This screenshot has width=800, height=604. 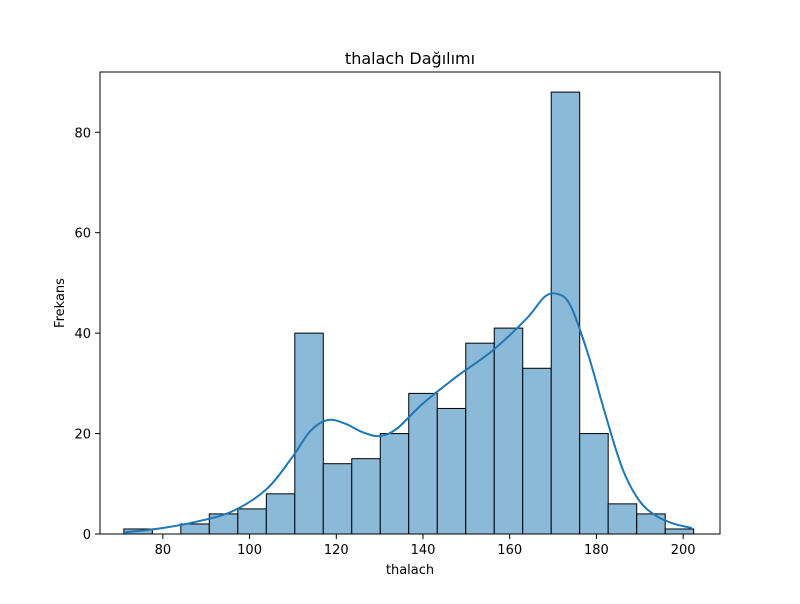 I want to click on x-tick-label: 200, so click(x=683, y=550).